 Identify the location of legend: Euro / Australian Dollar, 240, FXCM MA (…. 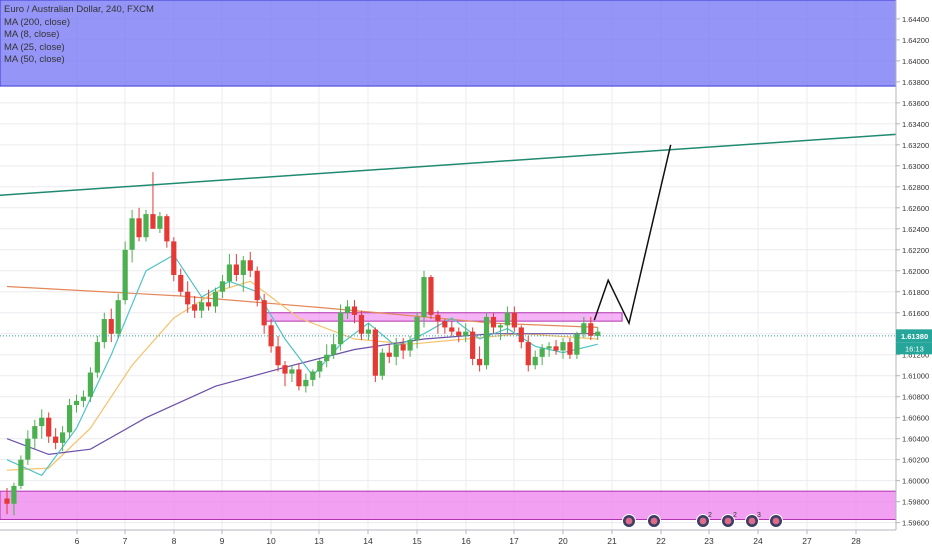
(79, 35).